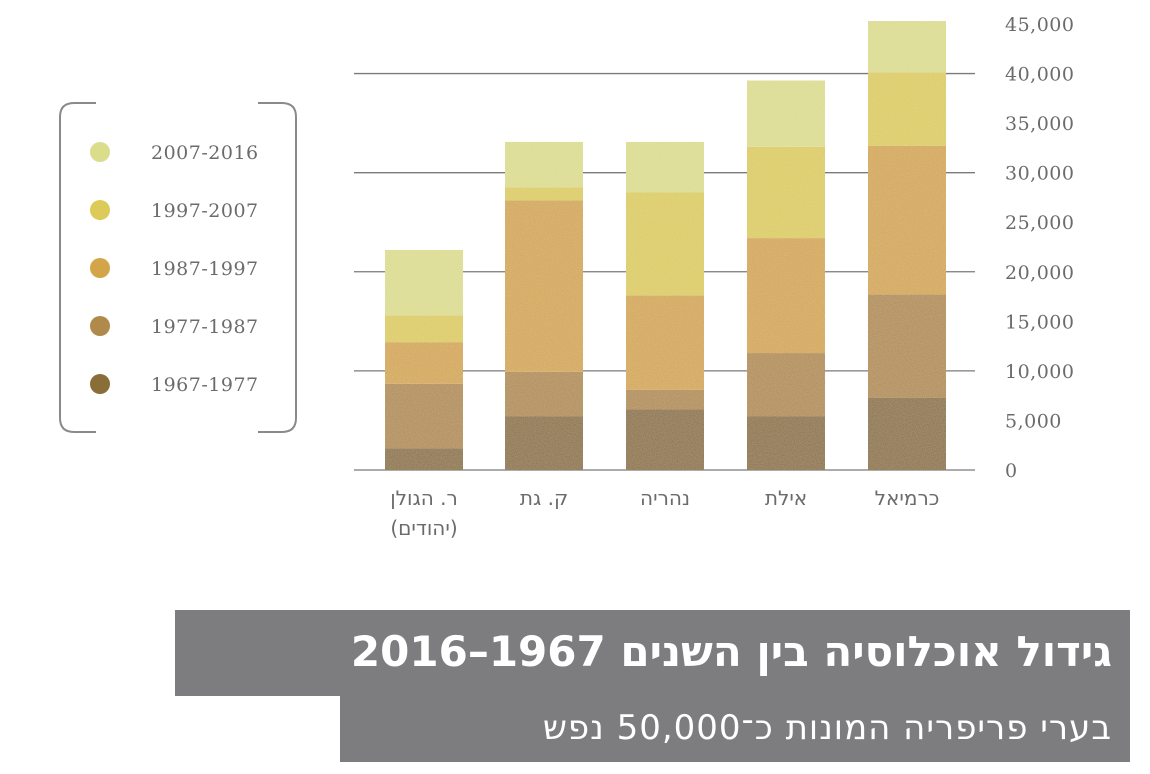 The image size is (1150, 774). Describe the element at coordinates (1033, 421) in the screenshot. I see `y-tick-label: 5,000` at that location.